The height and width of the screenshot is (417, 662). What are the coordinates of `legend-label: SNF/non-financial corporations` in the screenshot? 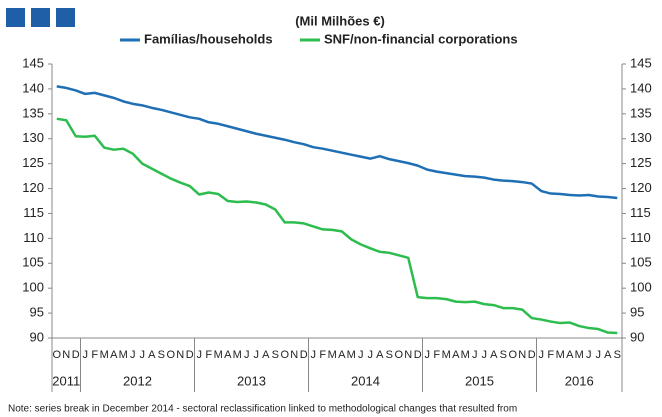 It's located at (421, 38).